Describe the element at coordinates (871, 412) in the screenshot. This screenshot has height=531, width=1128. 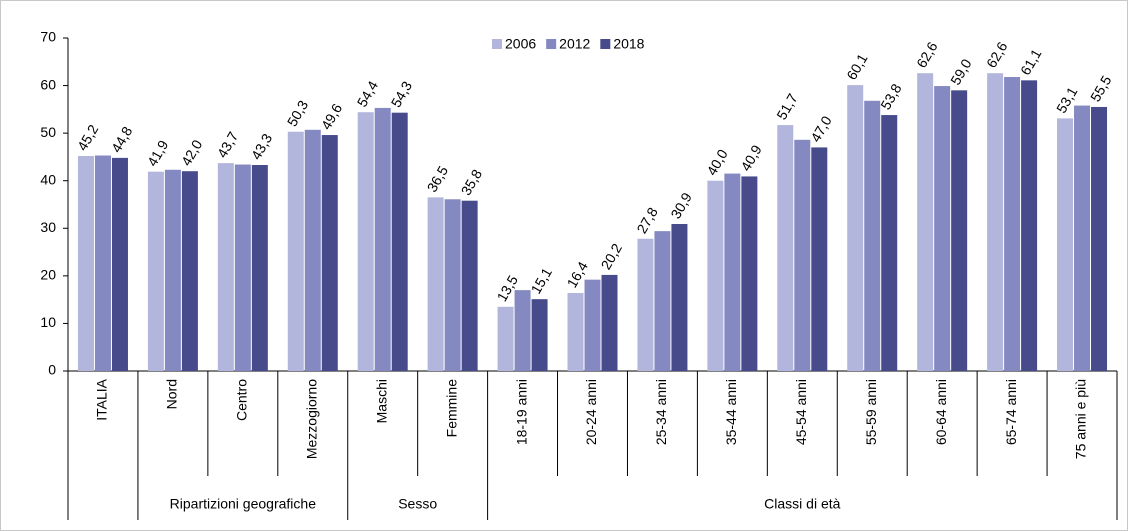
I see `x-tick-label: 55-59 anni` at that location.